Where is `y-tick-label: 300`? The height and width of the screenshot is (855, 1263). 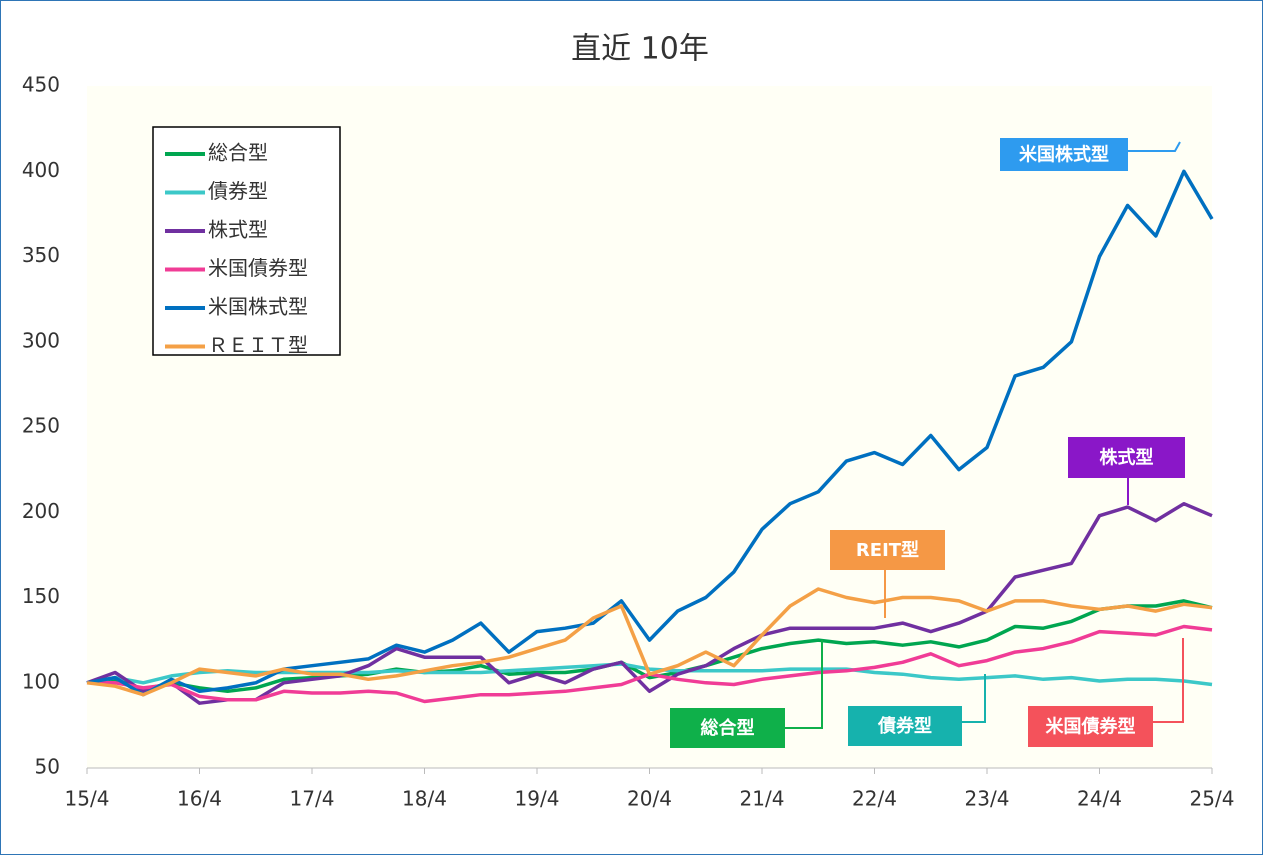
y-tick-label: 300 is located at coordinates (41, 340).